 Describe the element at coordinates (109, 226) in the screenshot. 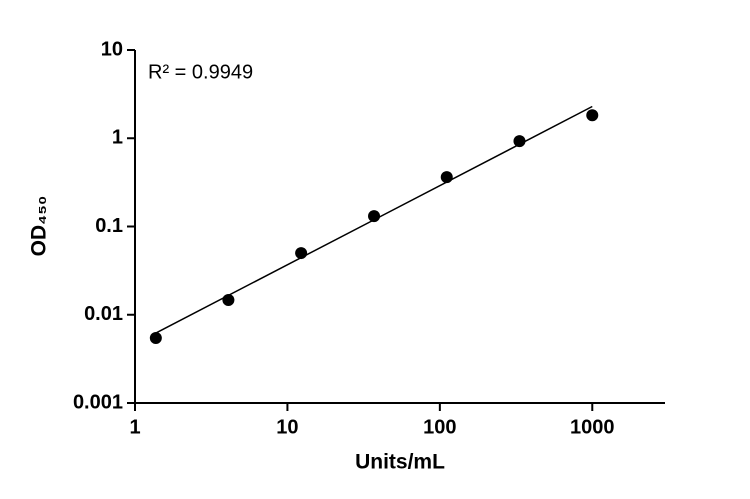

I see `y-tick-label: 0.1` at that location.